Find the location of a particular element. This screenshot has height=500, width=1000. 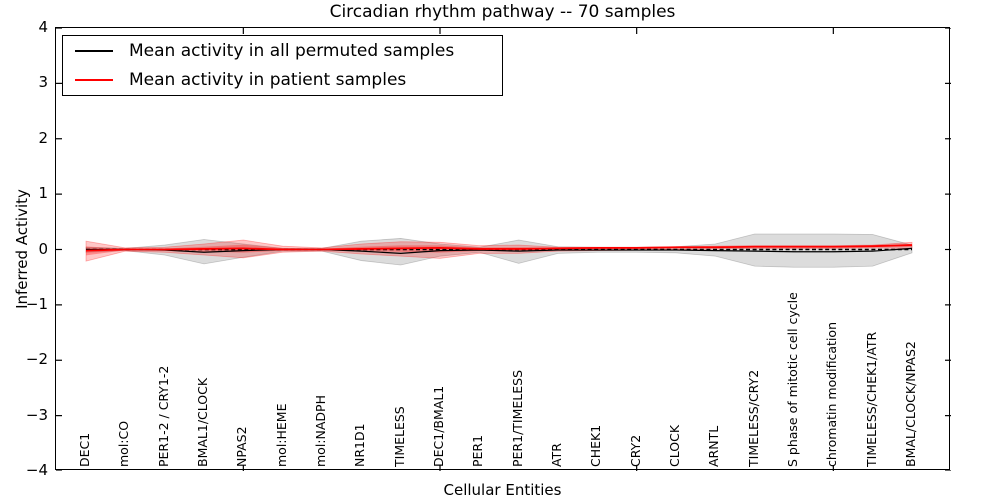

legend-label-patient: Mean activity in patient samples is located at coordinates (268, 80).